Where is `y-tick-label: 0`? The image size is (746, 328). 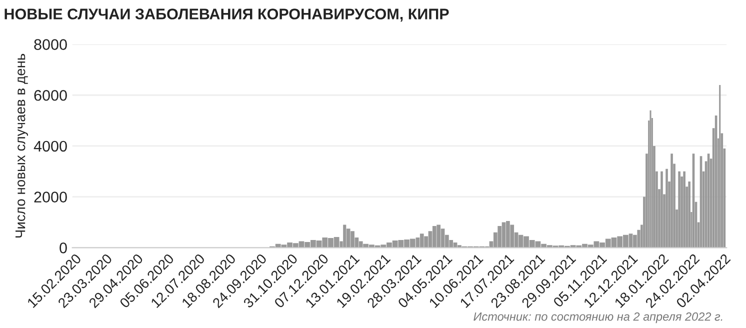
y-tick-label: 0 is located at coordinates (63, 248).